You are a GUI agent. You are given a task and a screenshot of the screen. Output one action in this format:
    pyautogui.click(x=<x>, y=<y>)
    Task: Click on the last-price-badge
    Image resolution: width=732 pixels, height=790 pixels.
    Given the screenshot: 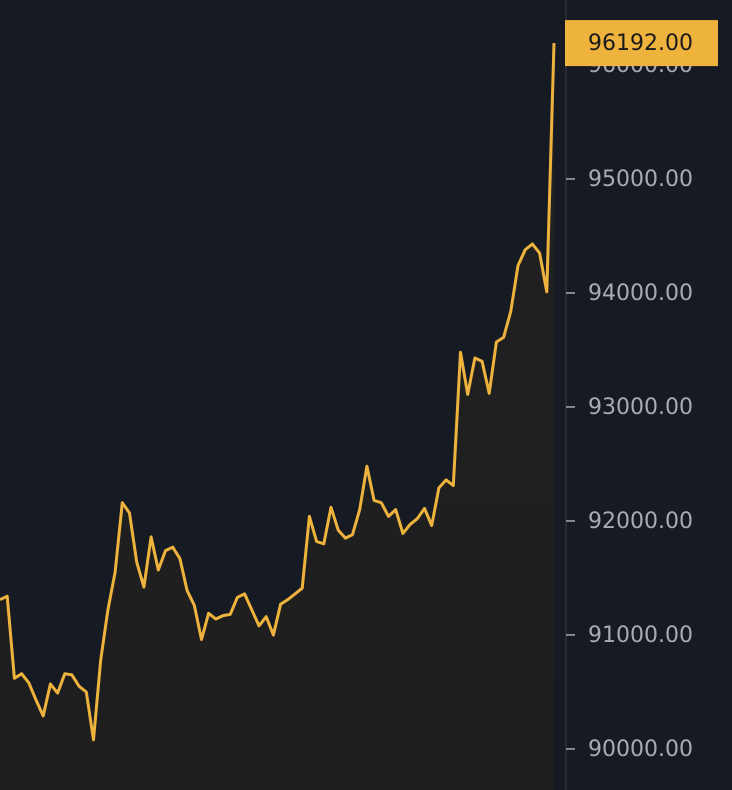 What is the action you would take?
    pyautogui.click(x=641, y=43)
    